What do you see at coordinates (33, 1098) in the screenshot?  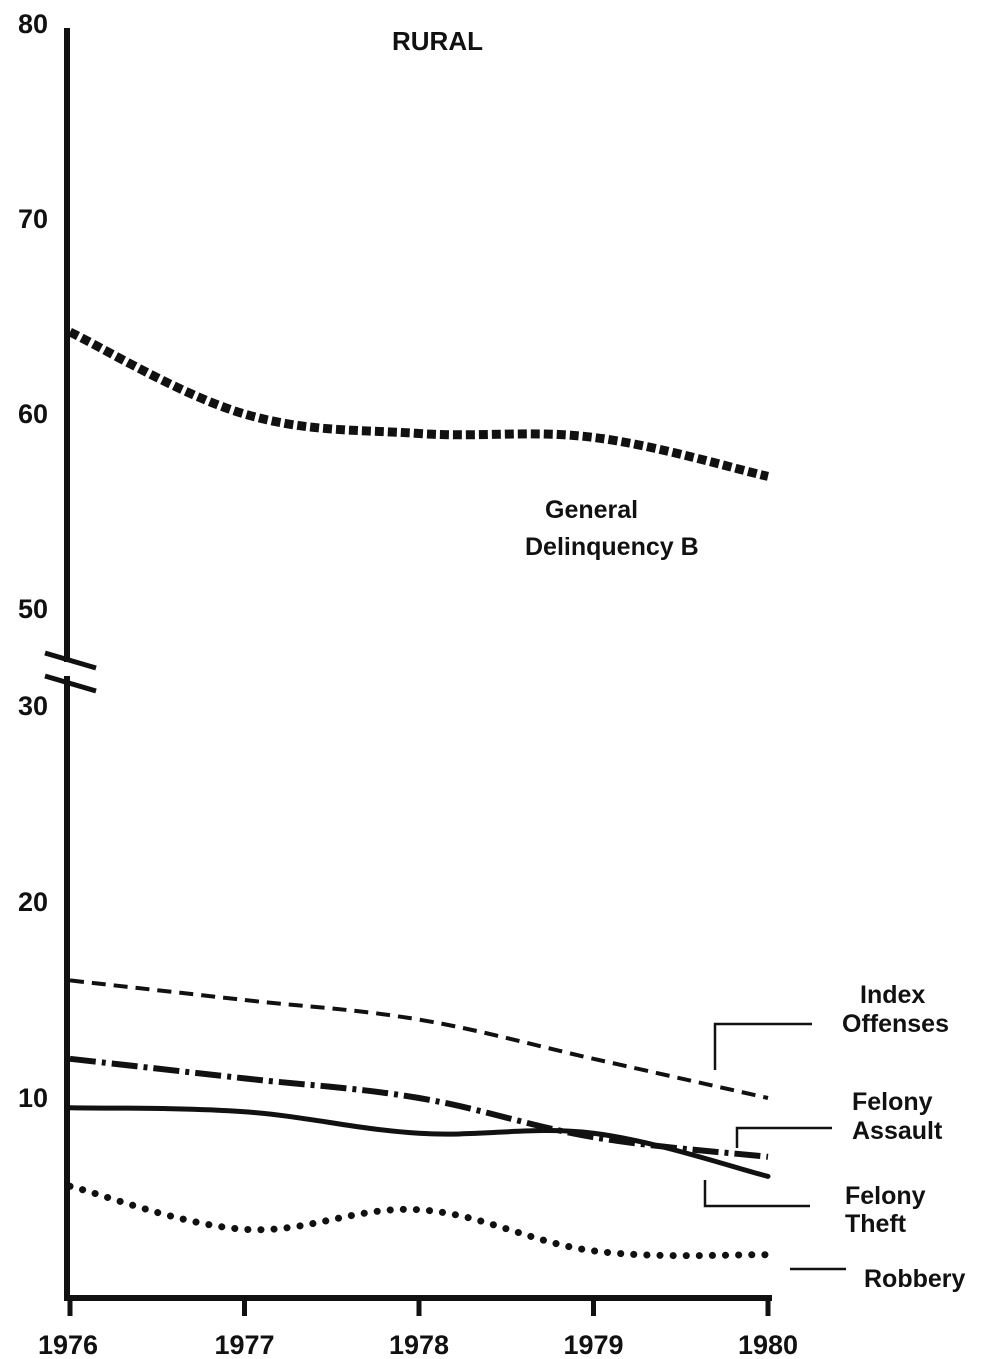 I see `y-tick-label: 10` at bounding box center [33, 1098].